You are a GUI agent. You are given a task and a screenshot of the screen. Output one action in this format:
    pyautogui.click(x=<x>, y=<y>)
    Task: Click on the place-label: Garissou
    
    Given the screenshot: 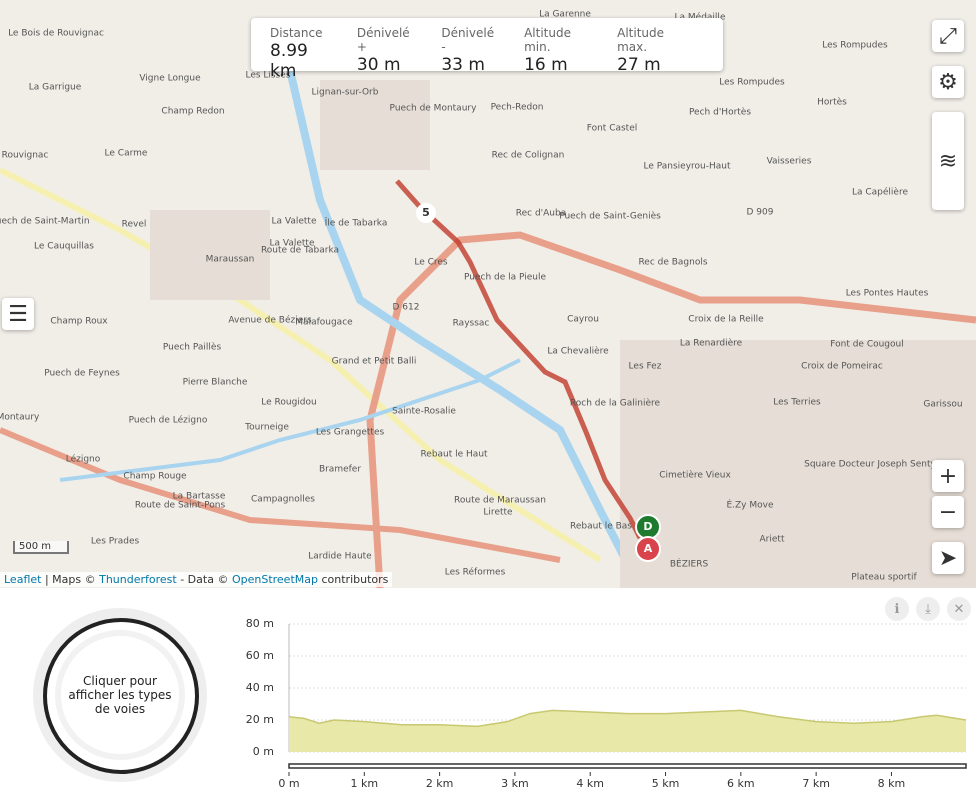 What is the action you would take?
    pyautogui.click(x=942, y=405)
    